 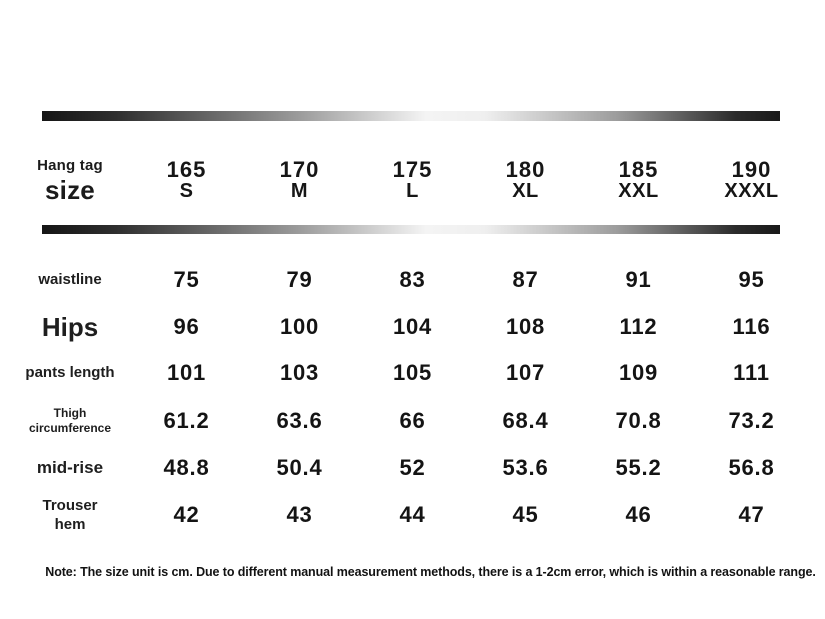 I want to click on row-label-text: mid-rise, so click(x=70, y=467).